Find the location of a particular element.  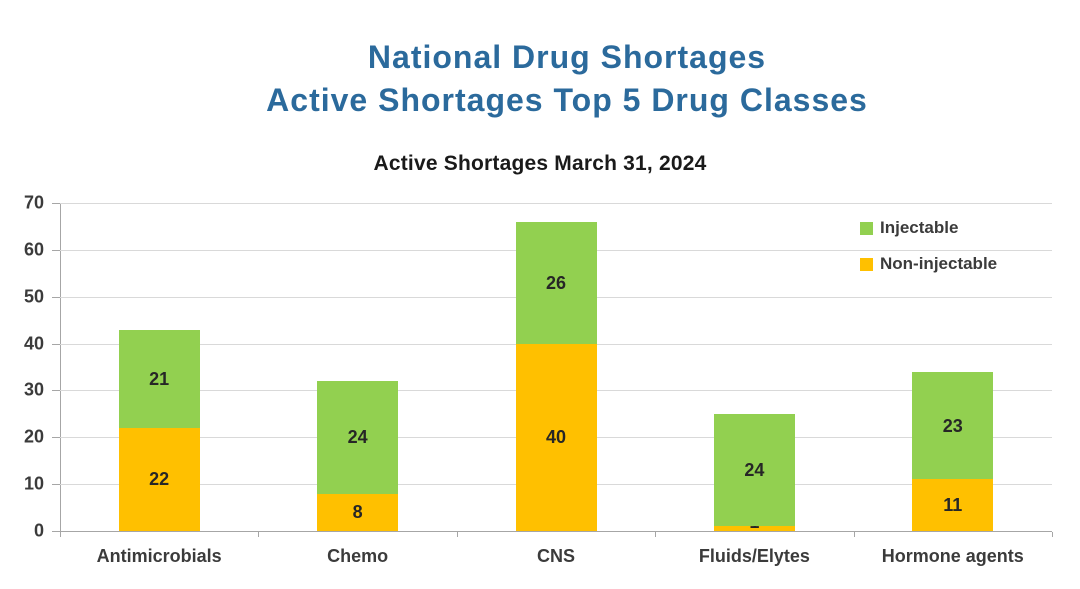

bar-value-label-non-injectable-antimicrobials: 22 is located at coordinates (159, 479).